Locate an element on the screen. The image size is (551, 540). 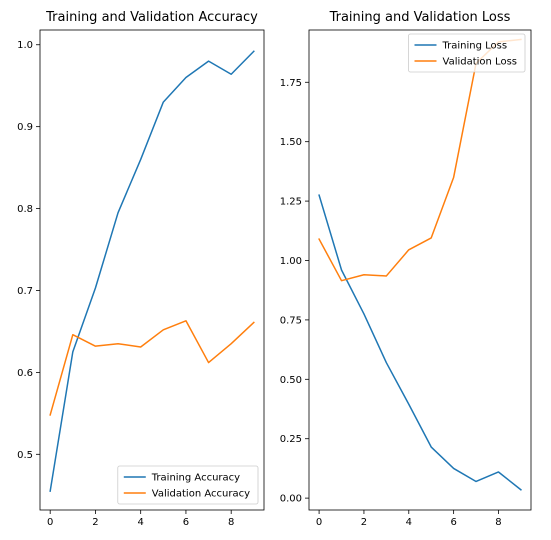
loss-ytick-label: 1.00 is located at coordinates (291, 261).